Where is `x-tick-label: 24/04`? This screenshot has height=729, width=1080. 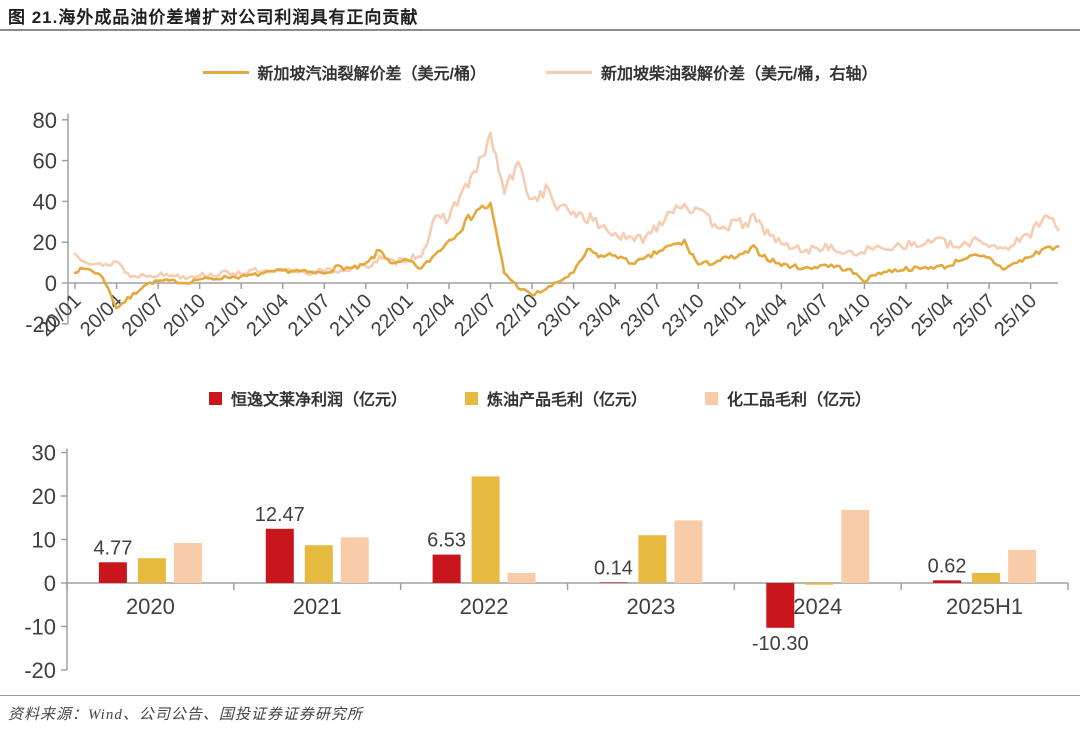
x-tick-label: 24/04 is located at coordinates (766, 315).